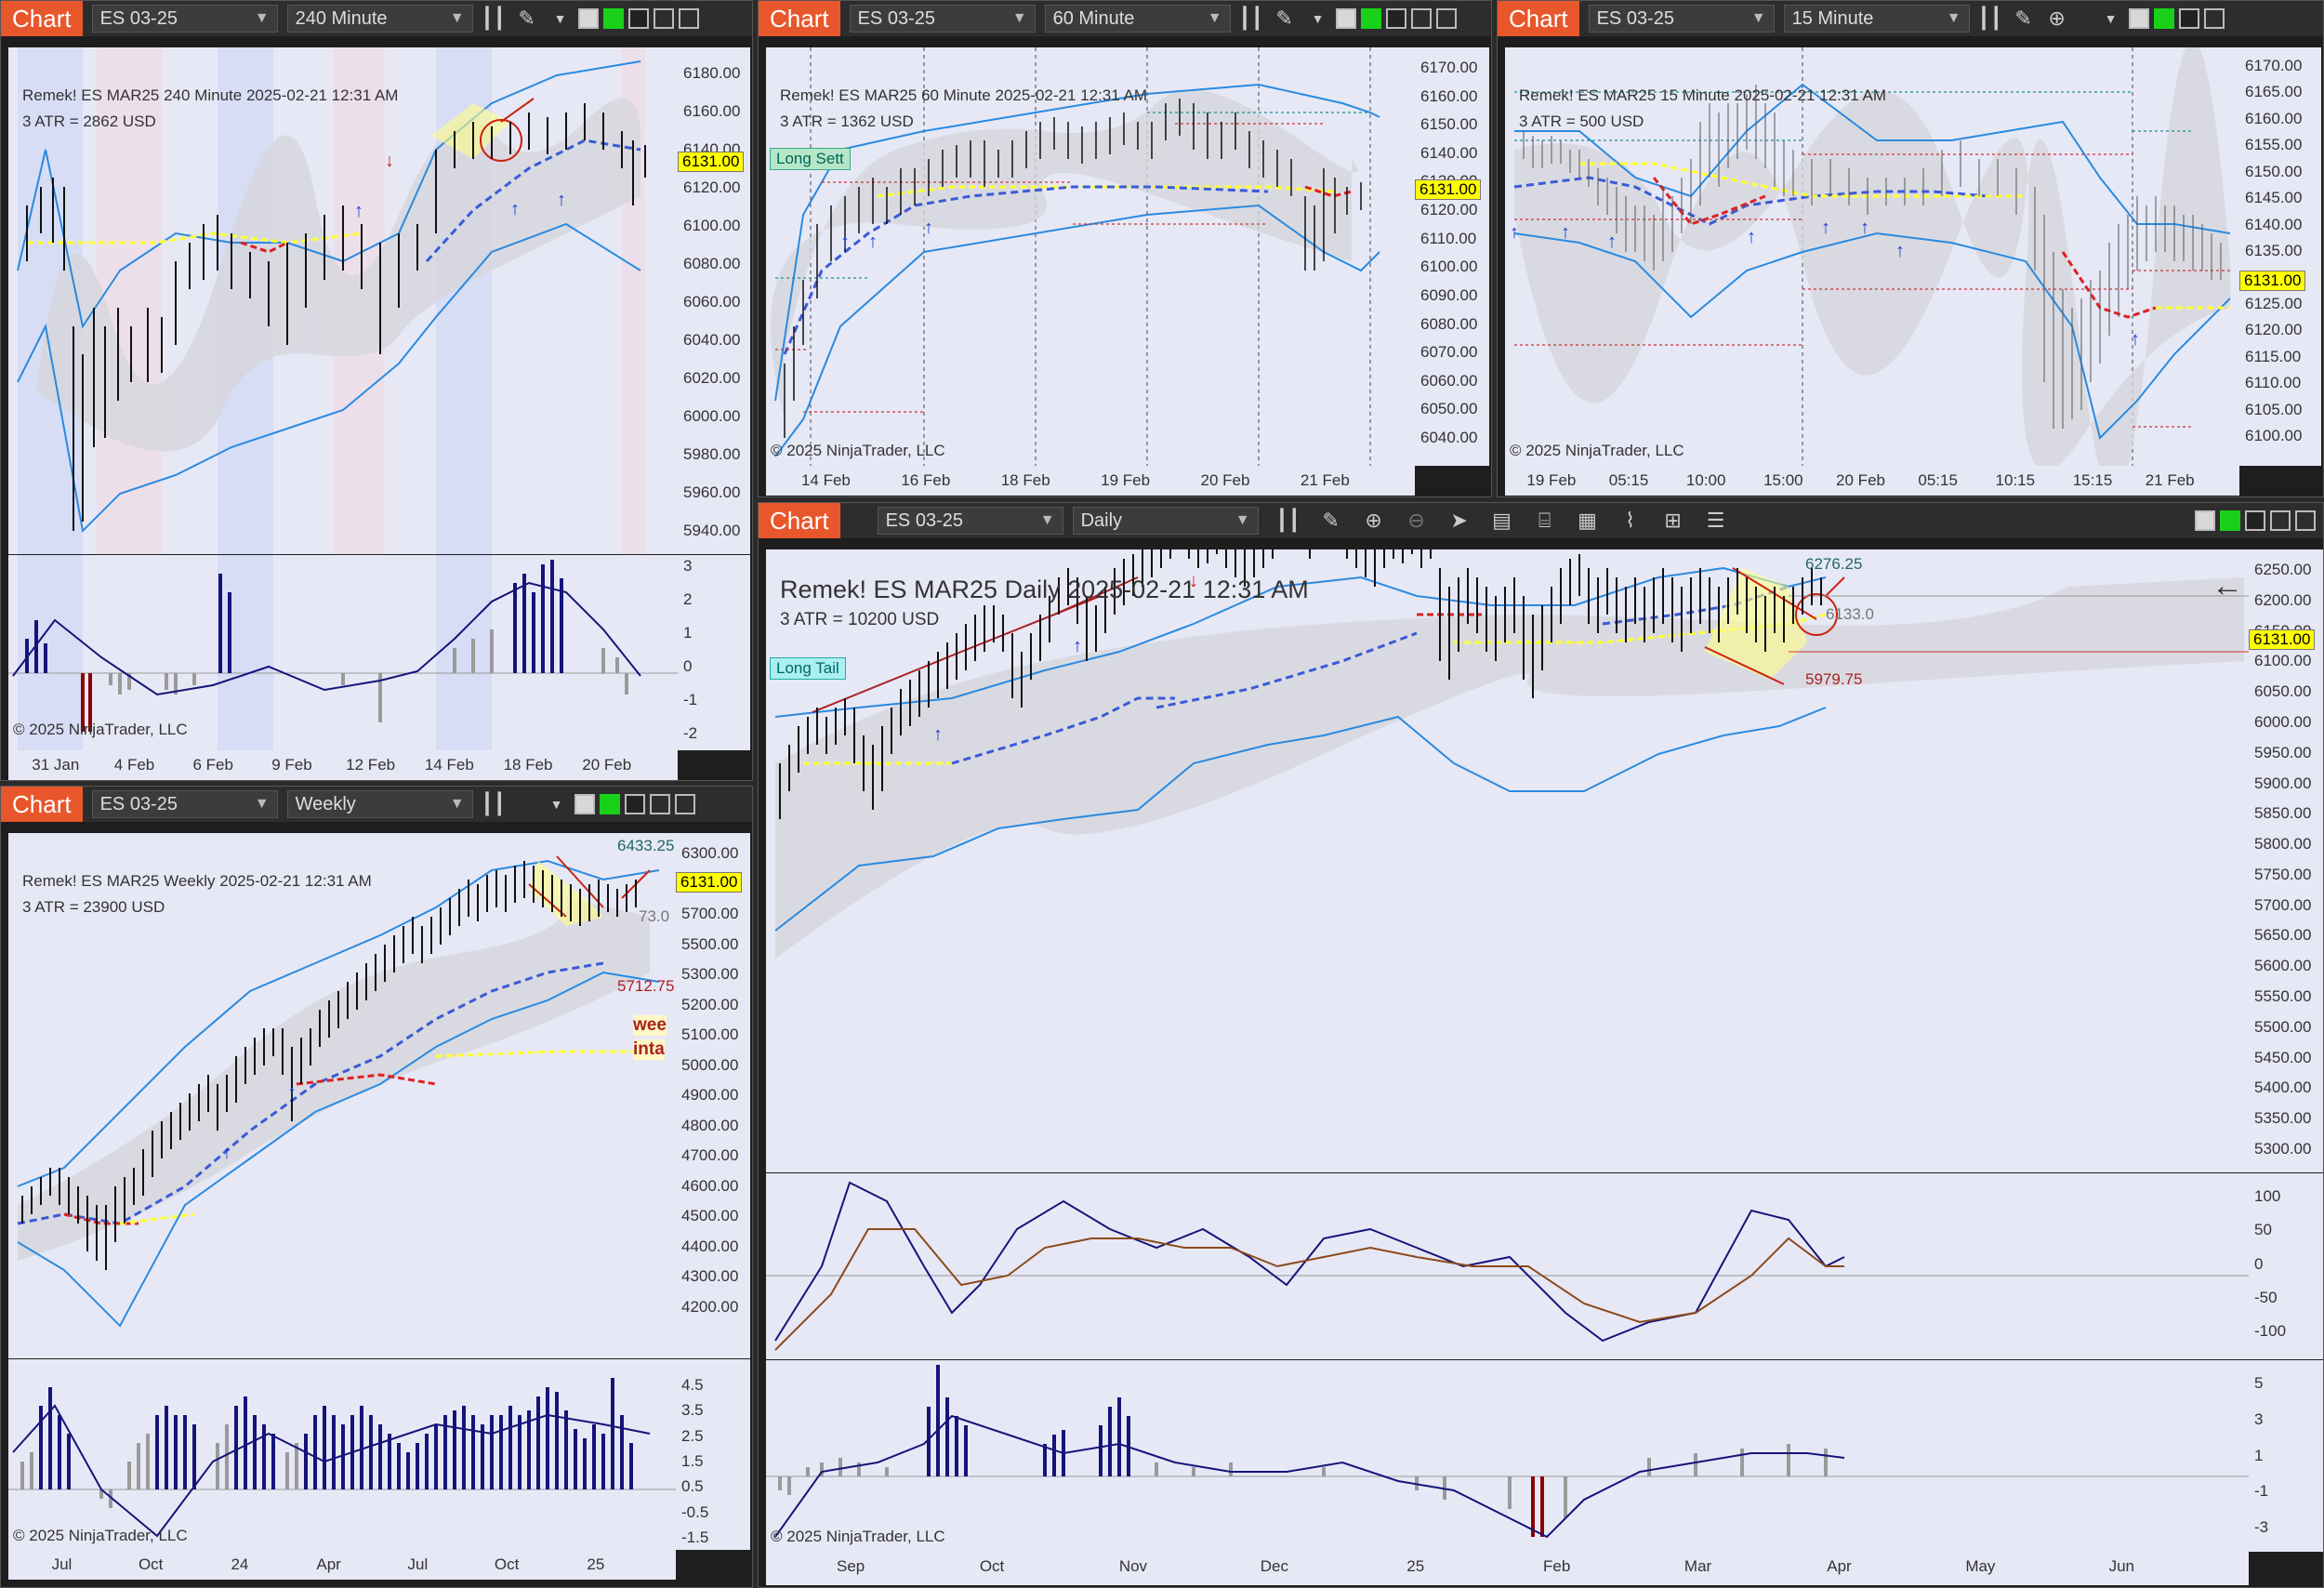 Image resolution: width=2324 pixels, height=1588 pixels. What do you see at coordinates (654, 916) in the screenshot?
I see `mid-label: 73.0` at bounding box center [654, 916].